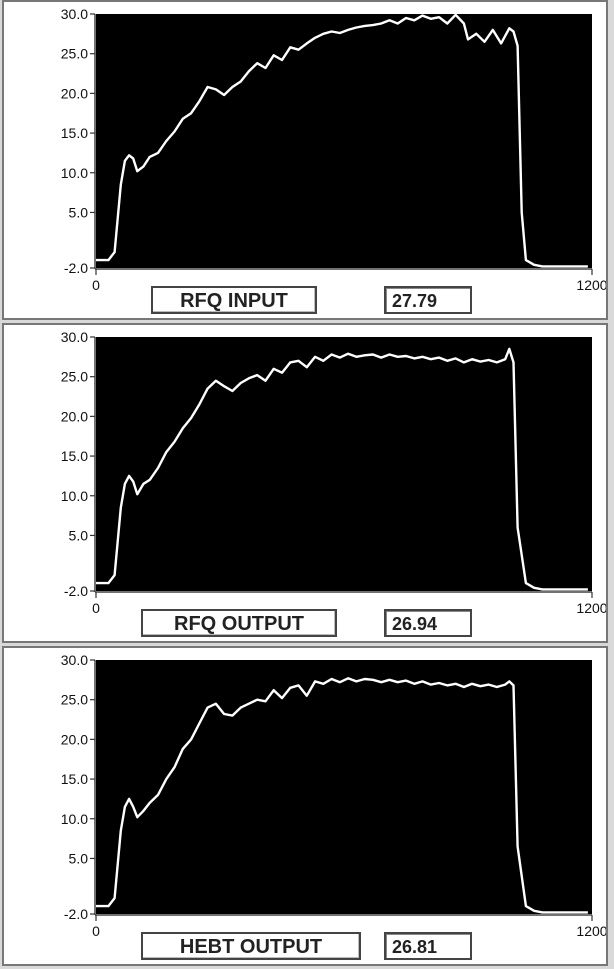  I want to click on label-rfq-input: RFQ INPUT, so click(234, 300).